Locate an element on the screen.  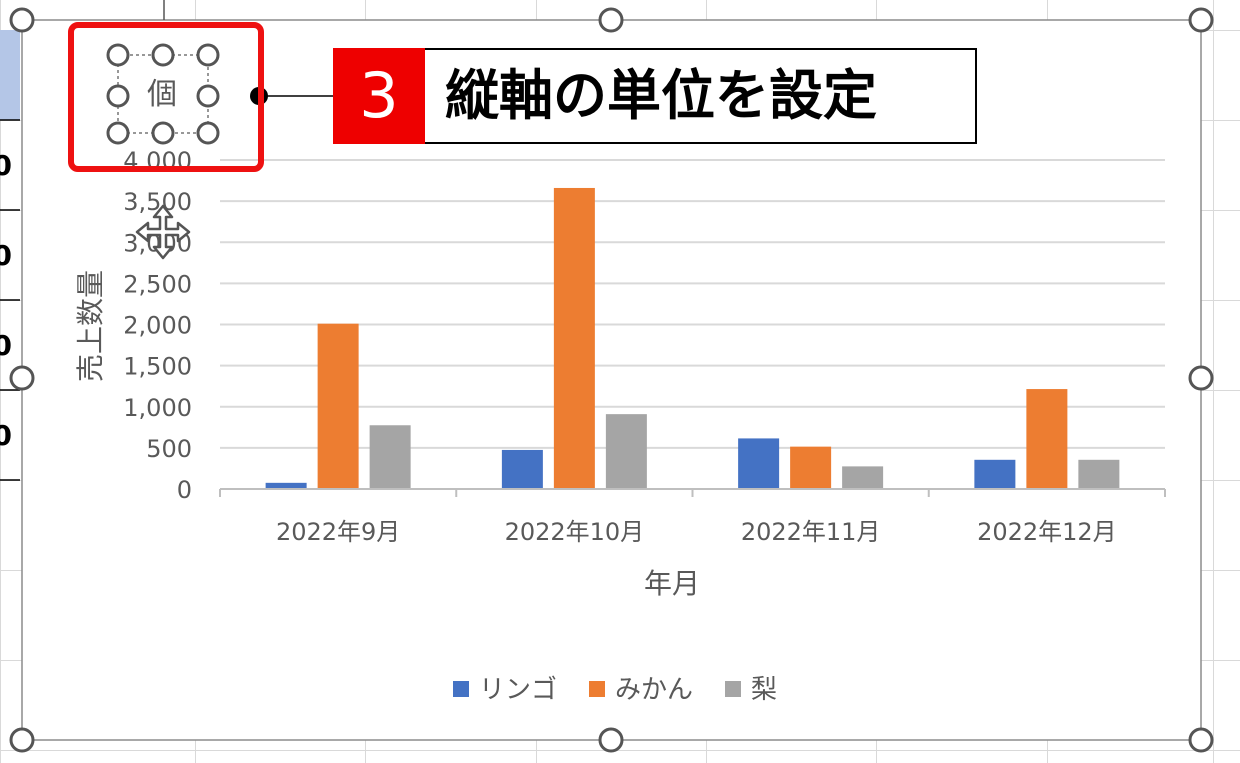
y-tick-label: 1,000 is located at coordinates (157, 408).